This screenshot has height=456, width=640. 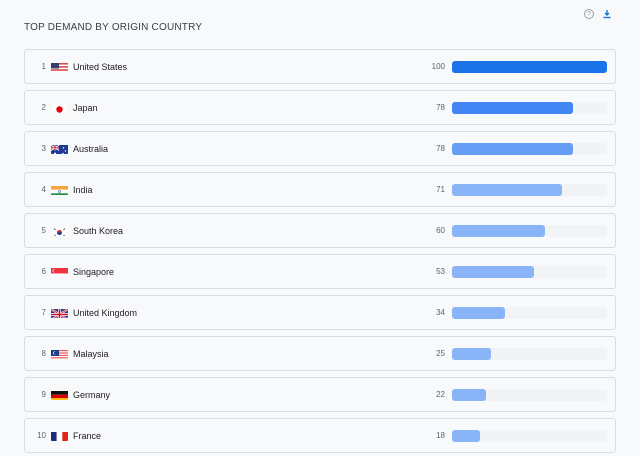 What do you see at coordinates (607, 14) in the screenshot?
I see `download-icon` at bounding box center [607, 14].